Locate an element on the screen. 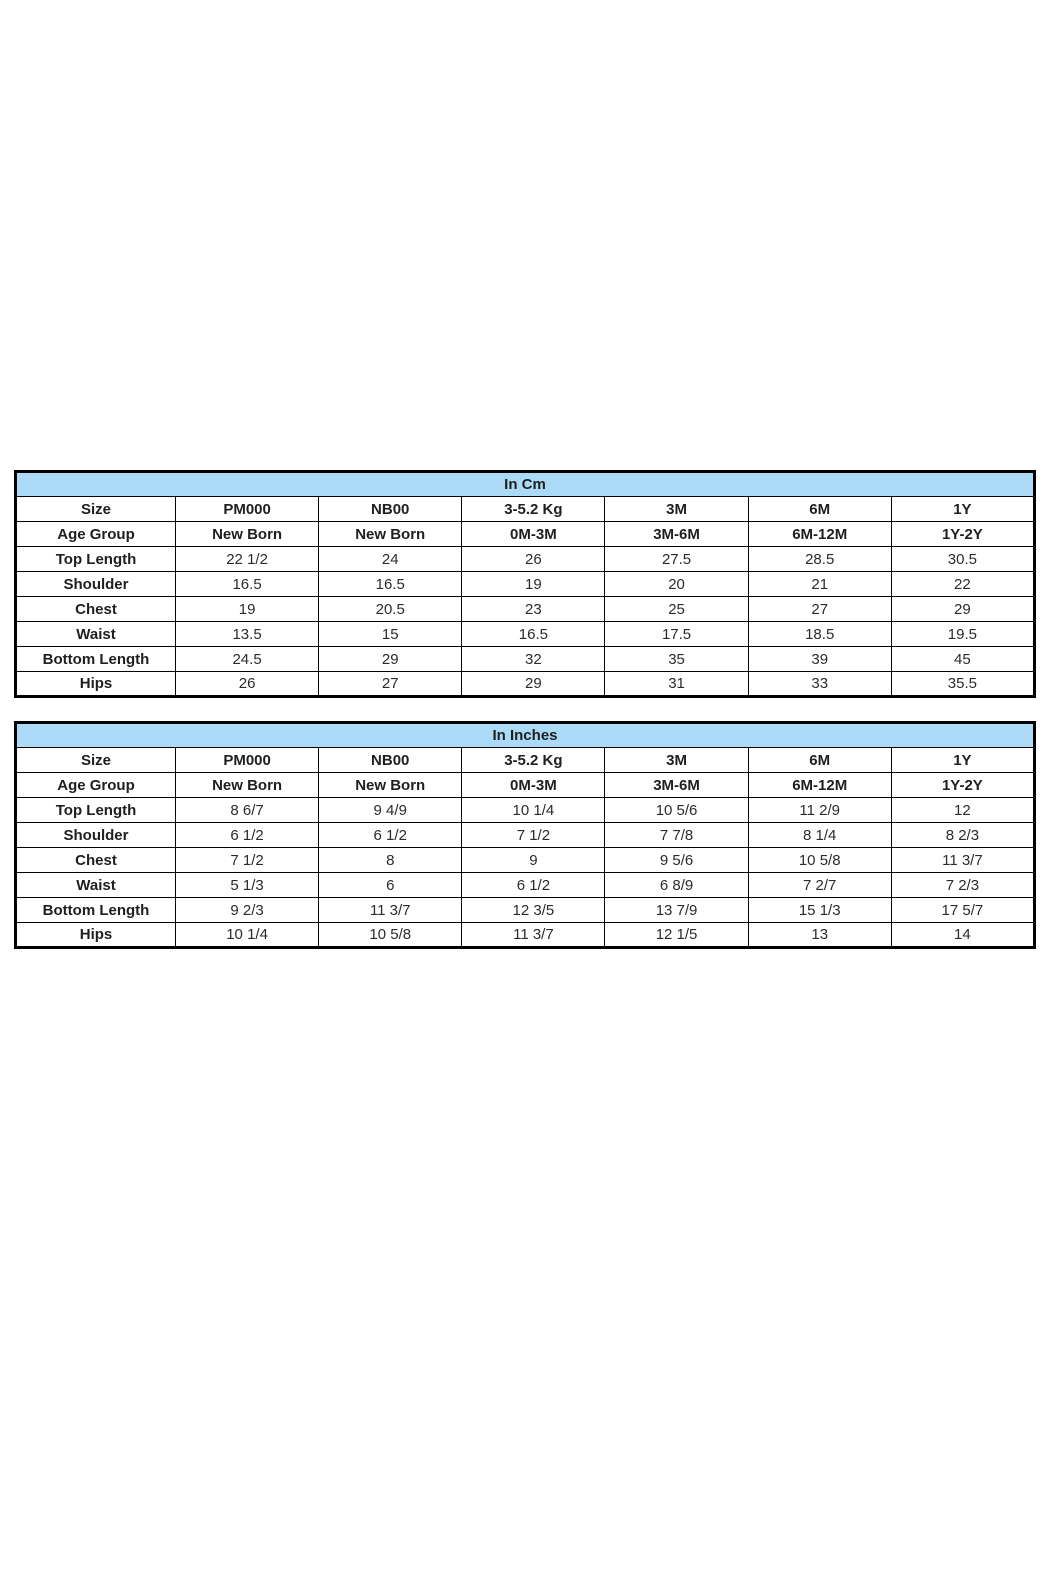 The image size is (1050, 1596). value-cell: 9 is located at coordinates (533, 860).